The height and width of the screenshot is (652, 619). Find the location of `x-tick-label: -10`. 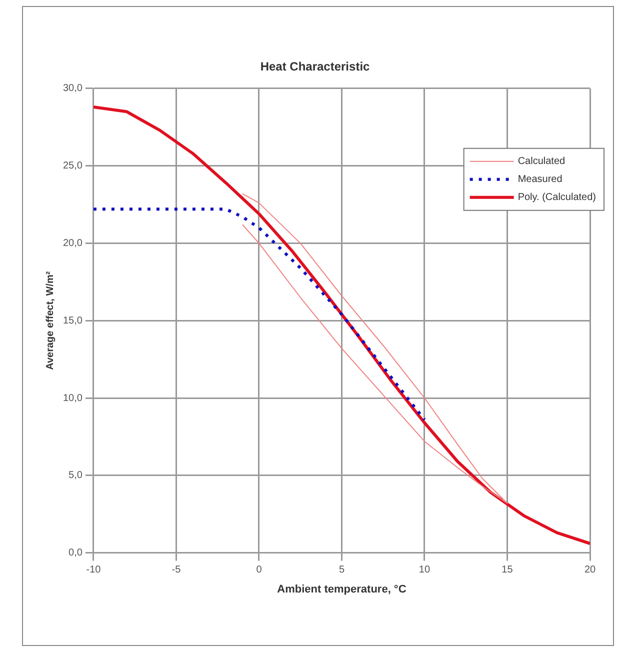

x-tick-label: -10 is located at coordinates (94, 570).